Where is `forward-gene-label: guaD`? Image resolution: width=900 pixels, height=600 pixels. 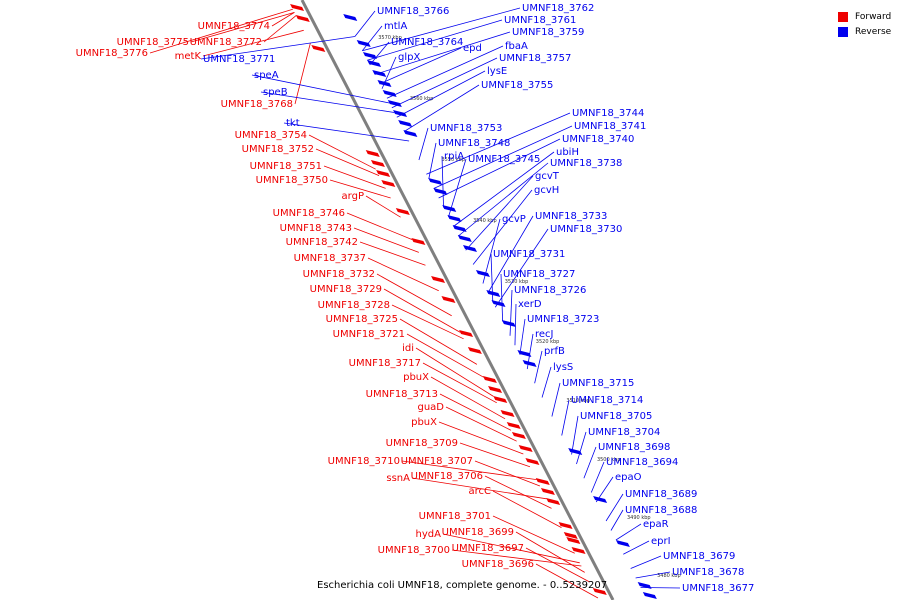
forward-gene-label: guaD is located at coordinates (430, 407).